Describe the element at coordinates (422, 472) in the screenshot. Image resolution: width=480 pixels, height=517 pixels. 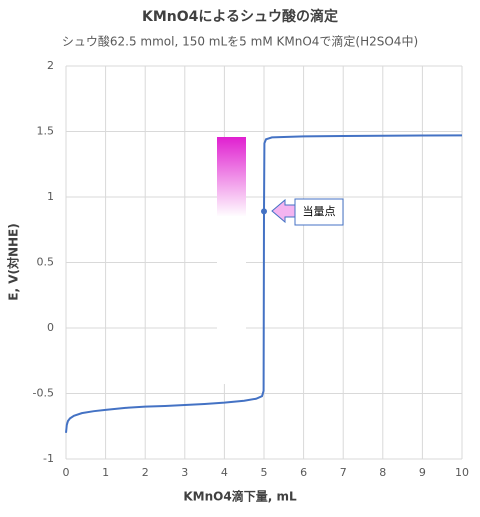
I see `x-tick-label: 9` at that location.